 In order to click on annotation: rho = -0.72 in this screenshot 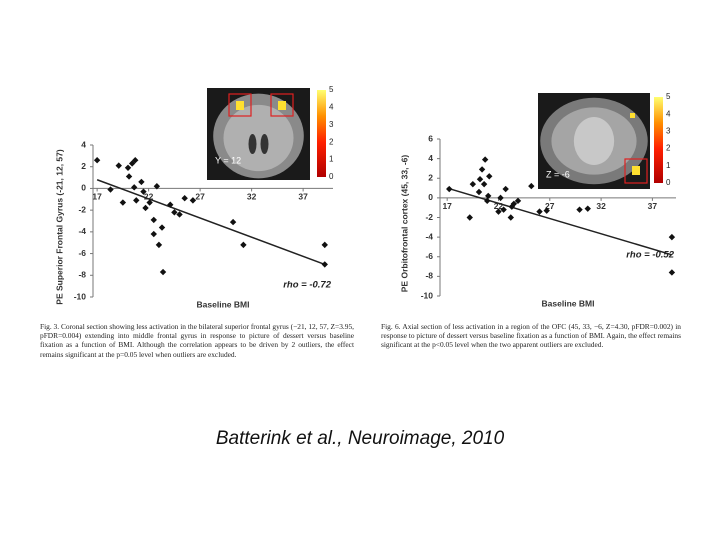, I will do `click(307, 285)`.